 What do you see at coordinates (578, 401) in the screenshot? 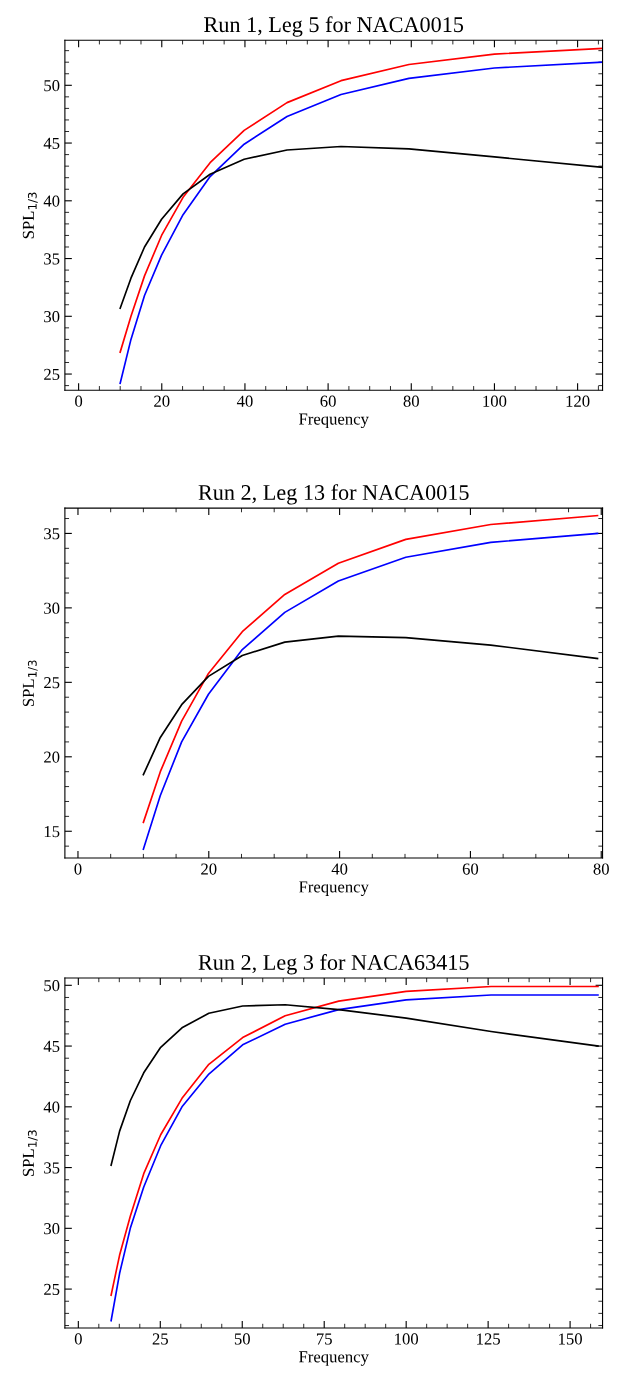
I see `x-tick-label: 120` at bounding box center [578, 401].